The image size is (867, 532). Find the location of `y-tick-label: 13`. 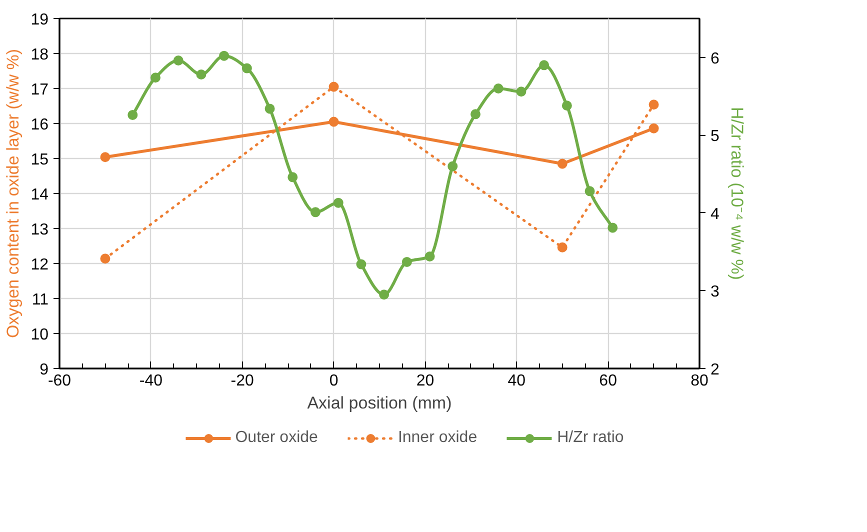

y-tick-label: 13 is located at coordinates (39, 230).